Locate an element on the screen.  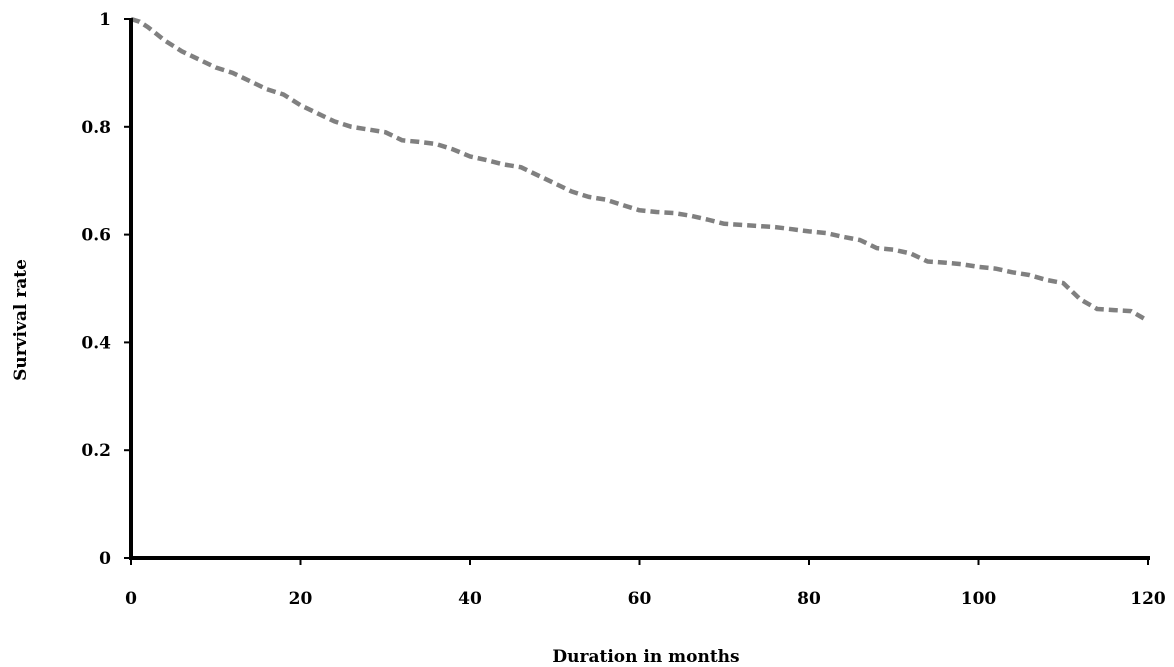
x-tick-label: 0 is located at coordinates (131, 599).